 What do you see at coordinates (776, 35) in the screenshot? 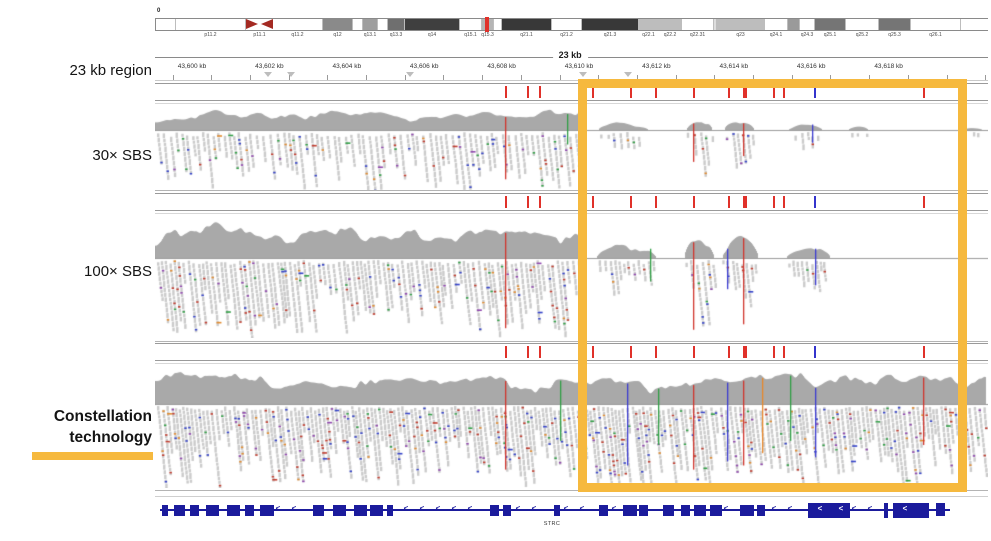
I see `band-label: q24.1` at bounding box center [776, 35].